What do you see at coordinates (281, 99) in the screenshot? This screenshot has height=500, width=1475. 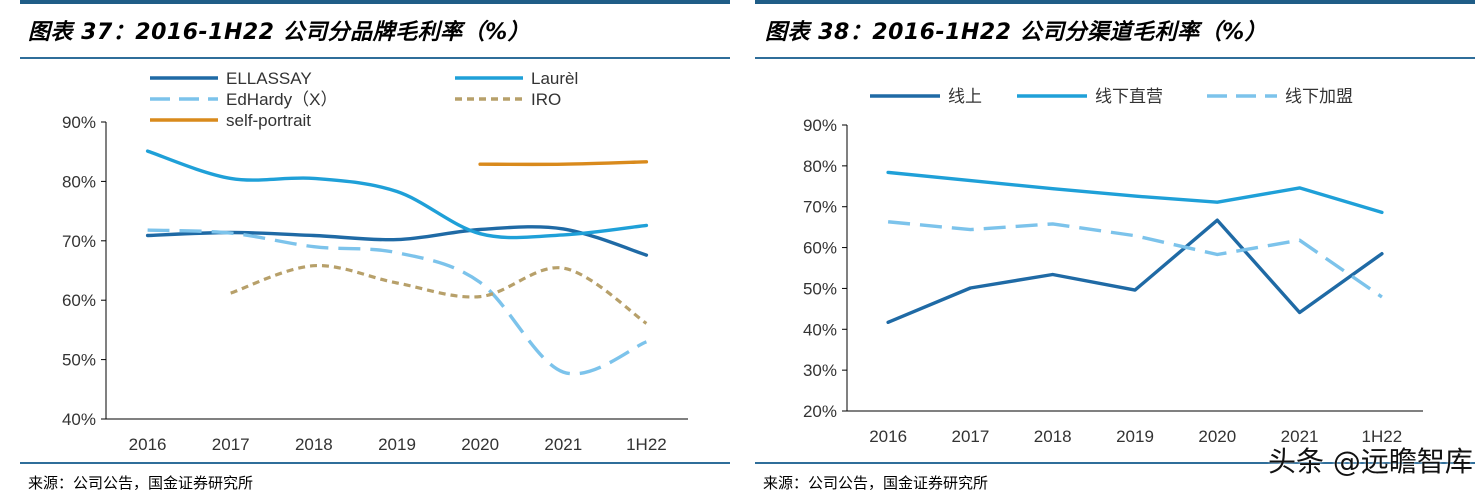 I see `legend-label: EdHardy（X）` at bounding box center [281, 99].